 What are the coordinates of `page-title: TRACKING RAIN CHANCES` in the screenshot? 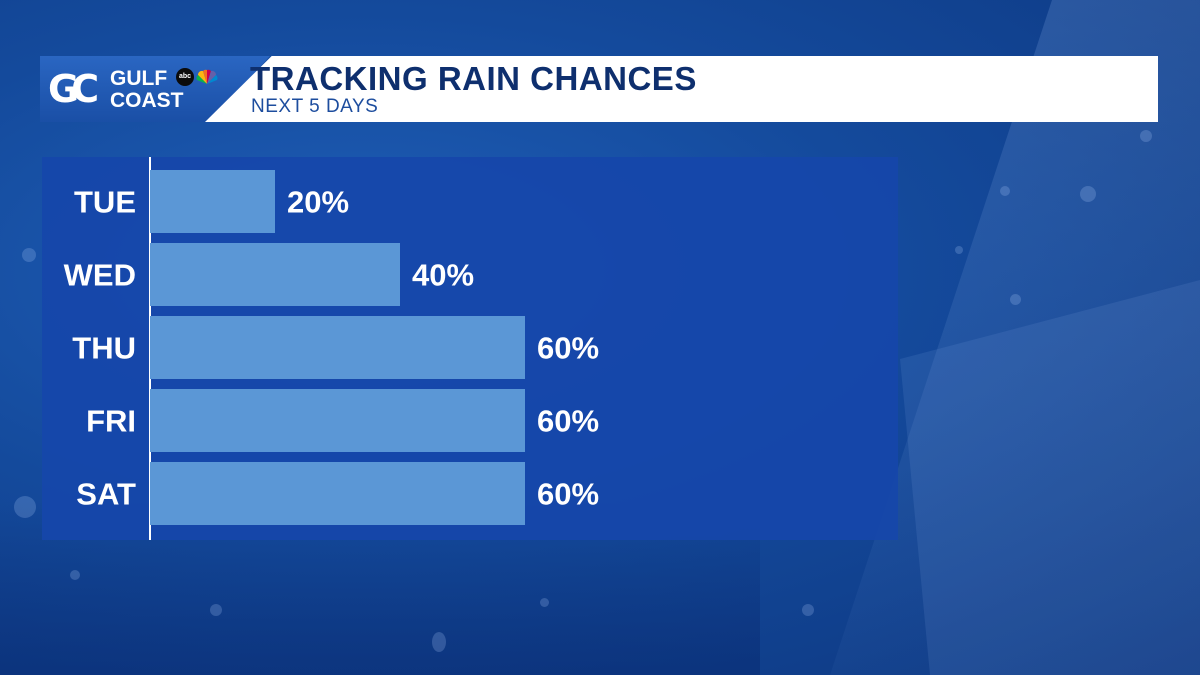 It's located at (473, 78).